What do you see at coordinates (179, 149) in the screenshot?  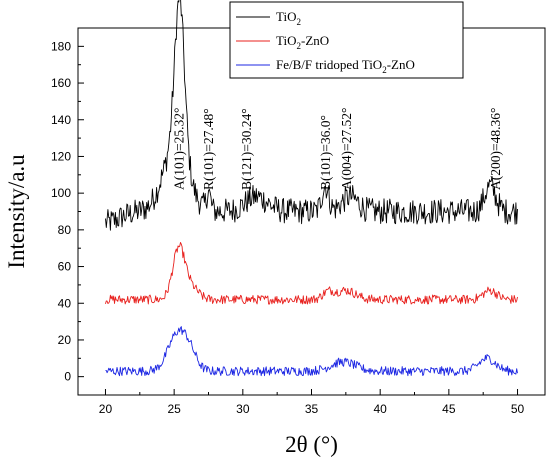 I see `peak-annotation: A(101)=25.32°` at bounding box center [179, 149].